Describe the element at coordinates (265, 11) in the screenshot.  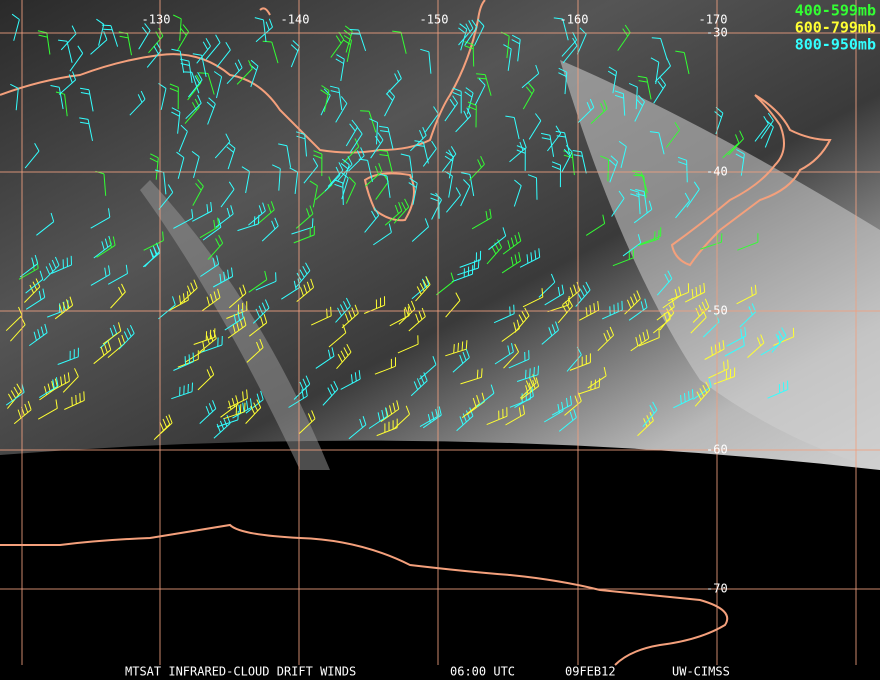
I see `australia-coast` at that location.